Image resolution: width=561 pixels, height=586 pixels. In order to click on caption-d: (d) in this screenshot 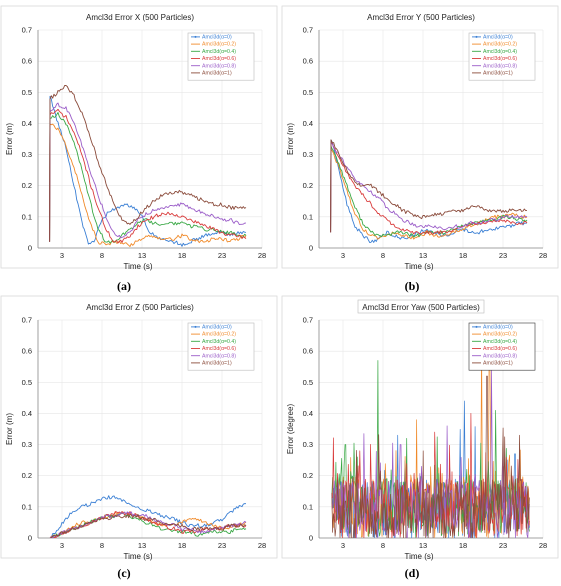, I will do `click(412, 573)`.